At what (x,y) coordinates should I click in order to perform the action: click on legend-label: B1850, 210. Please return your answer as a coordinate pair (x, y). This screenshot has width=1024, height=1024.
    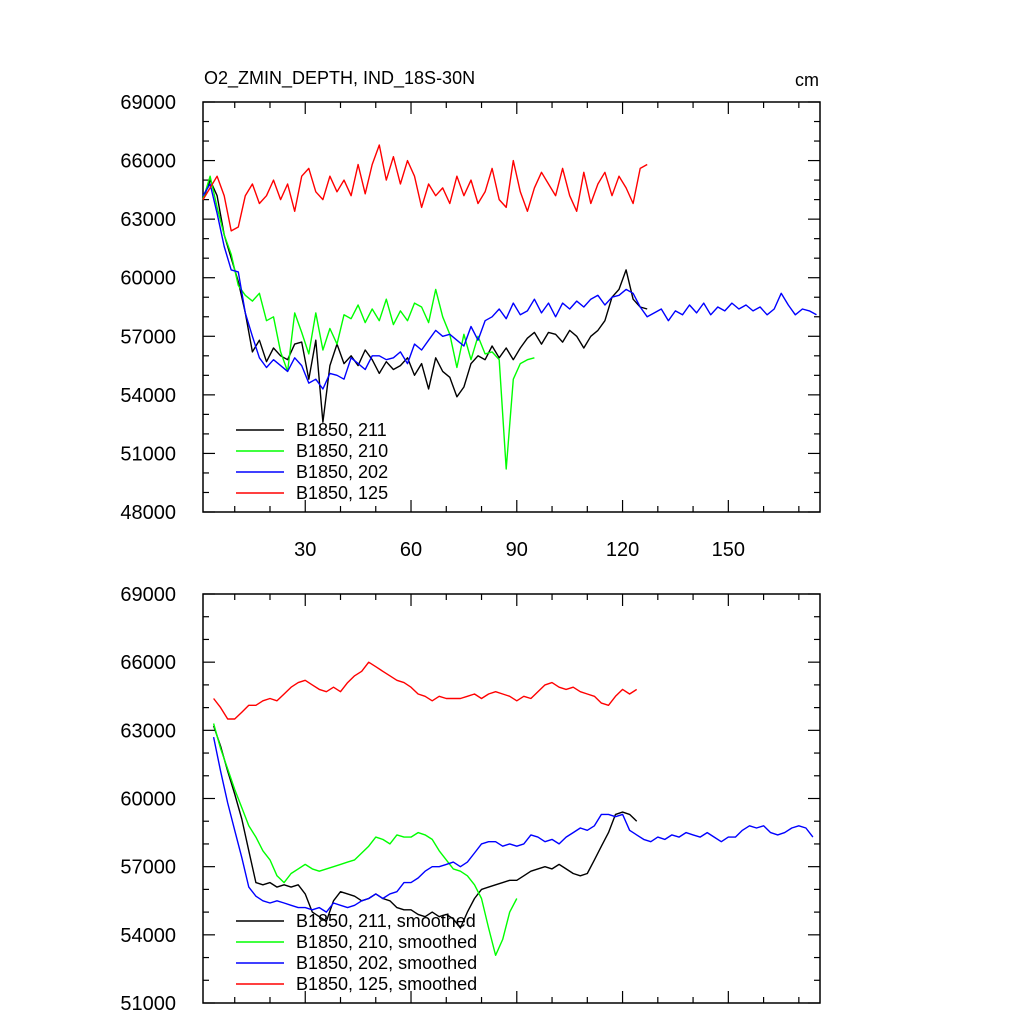
    Looking at the image, I should click on (342, 451).